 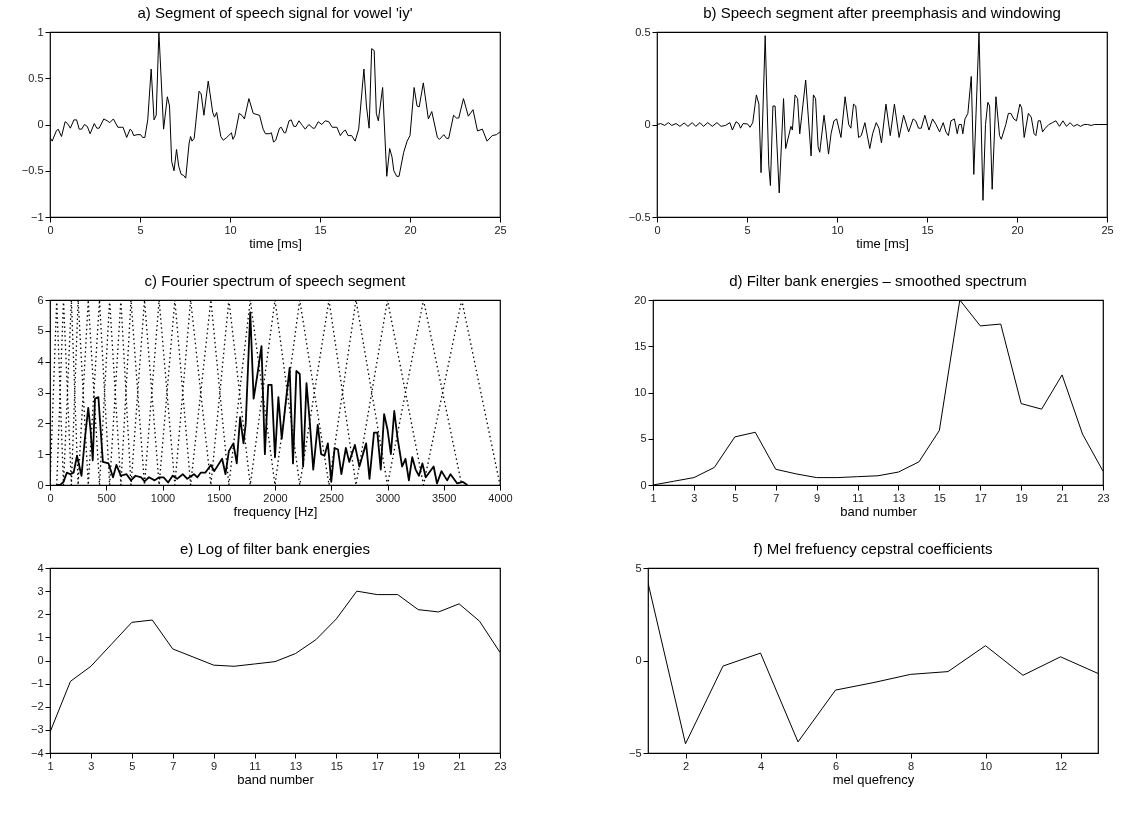 What do you see at coordinates (761, 765) in the screenshot?
I see `x-tick-label: 4` at bounding box center [761, 765].